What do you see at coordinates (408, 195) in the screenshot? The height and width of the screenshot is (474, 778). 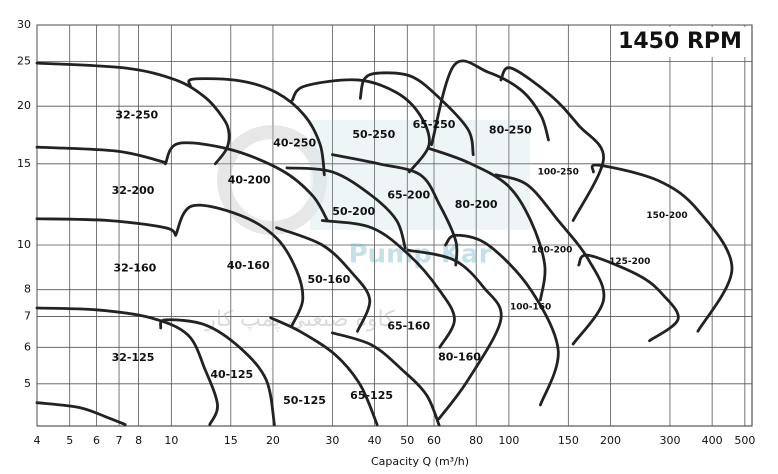 I see `region-label: 65-200` at bounding box center [408, 195].